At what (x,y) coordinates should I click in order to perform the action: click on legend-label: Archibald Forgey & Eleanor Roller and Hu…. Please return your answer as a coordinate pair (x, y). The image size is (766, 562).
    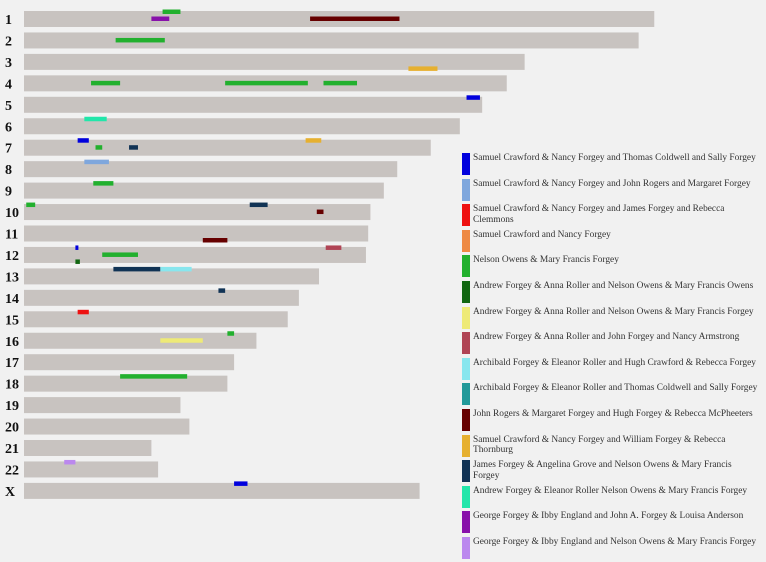
    Looking at the image, I should click on (614, 362).